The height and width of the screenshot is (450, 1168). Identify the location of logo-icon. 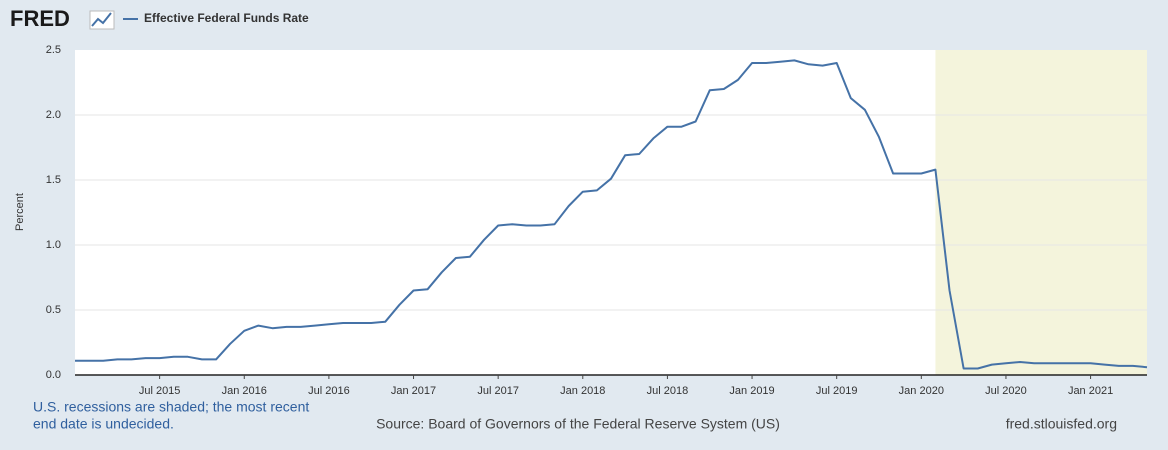
(102, 20).